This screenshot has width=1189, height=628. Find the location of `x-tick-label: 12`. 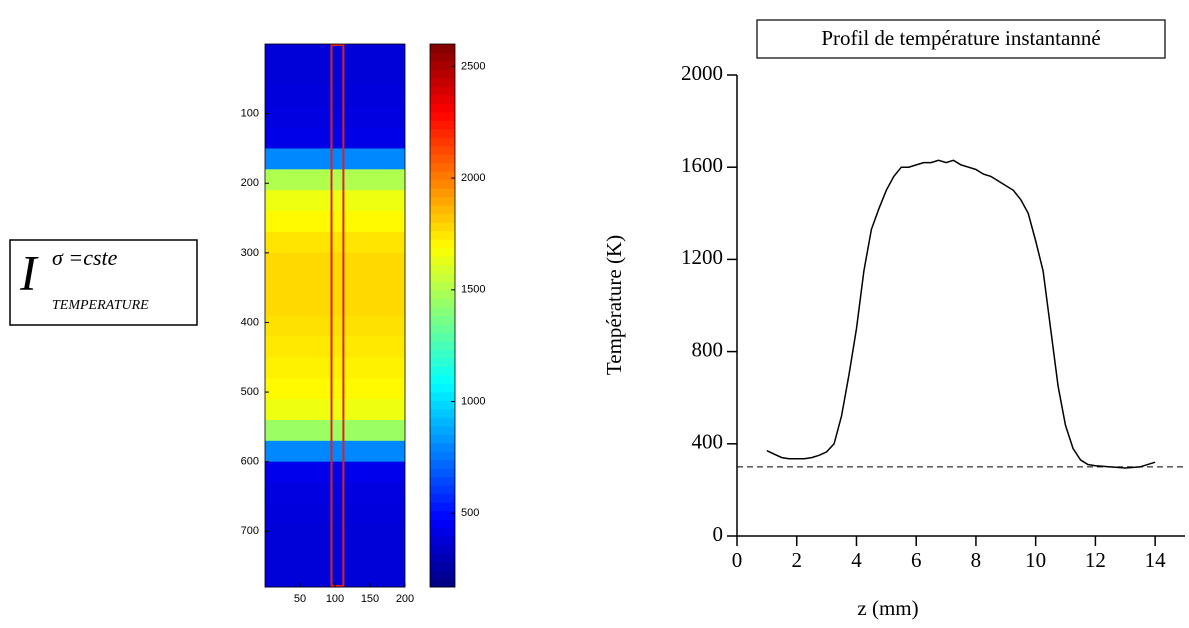

x-tick-label: 12 is located at coordinates (1095, 560).